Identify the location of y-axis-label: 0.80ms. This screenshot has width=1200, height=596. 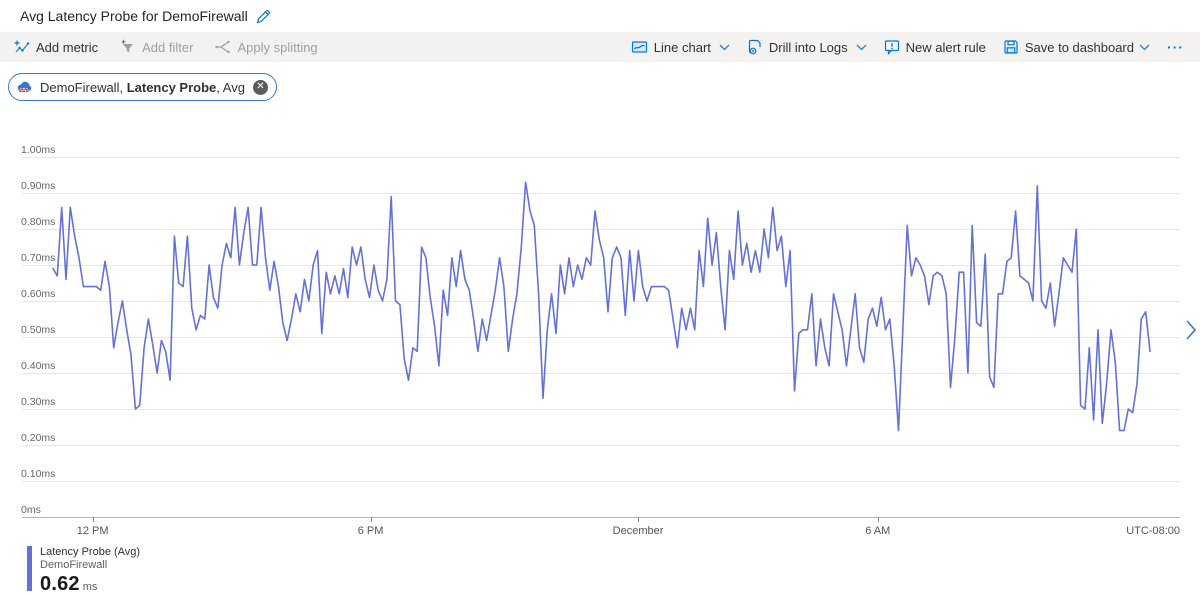
(38, 222).